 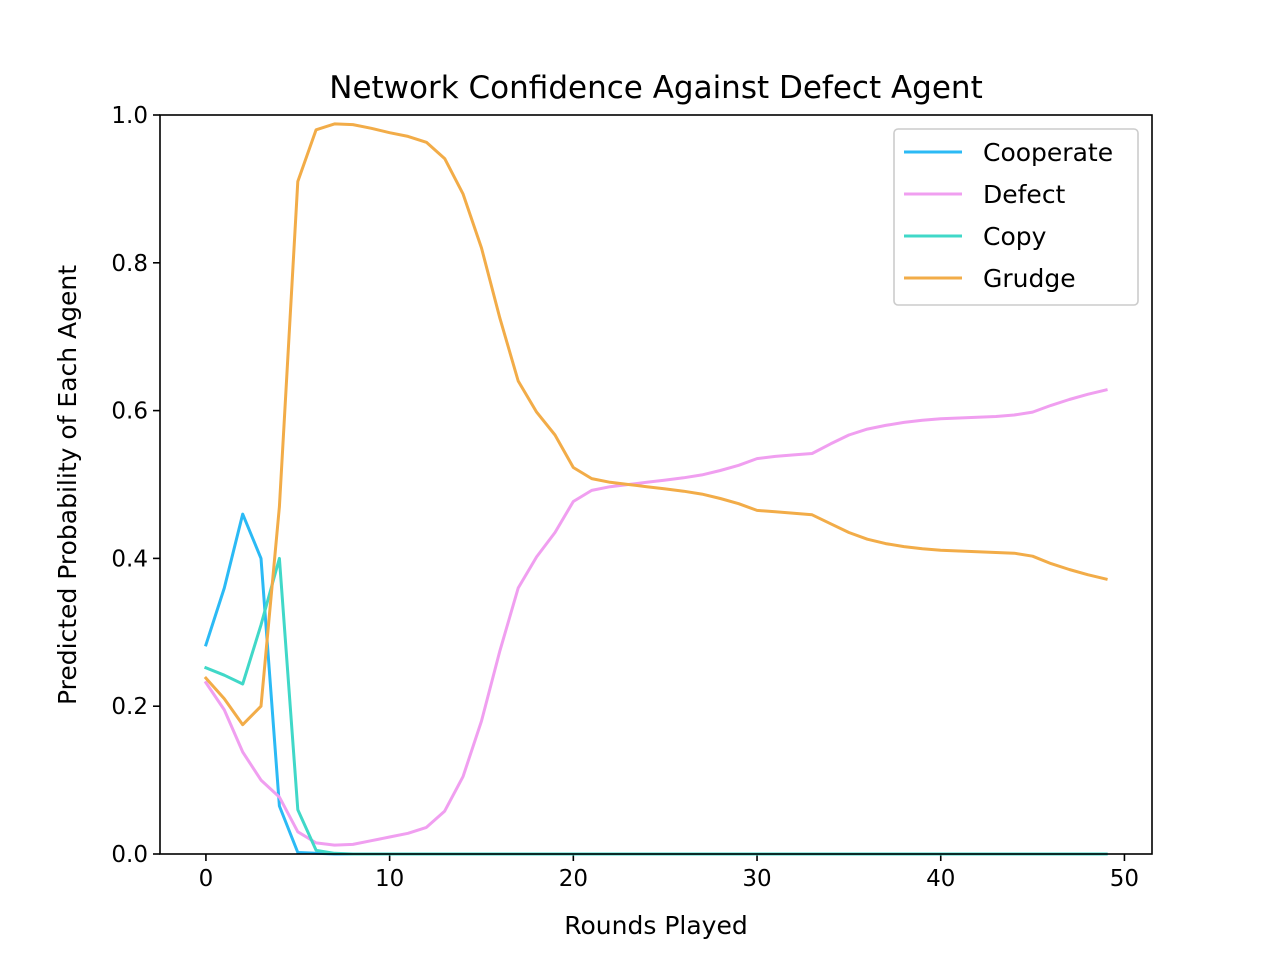 What do you see at coordinates (1024, 194) in the screenshot?
I see `legend-label-defect: Defect` at bounding box center [1024, 194].